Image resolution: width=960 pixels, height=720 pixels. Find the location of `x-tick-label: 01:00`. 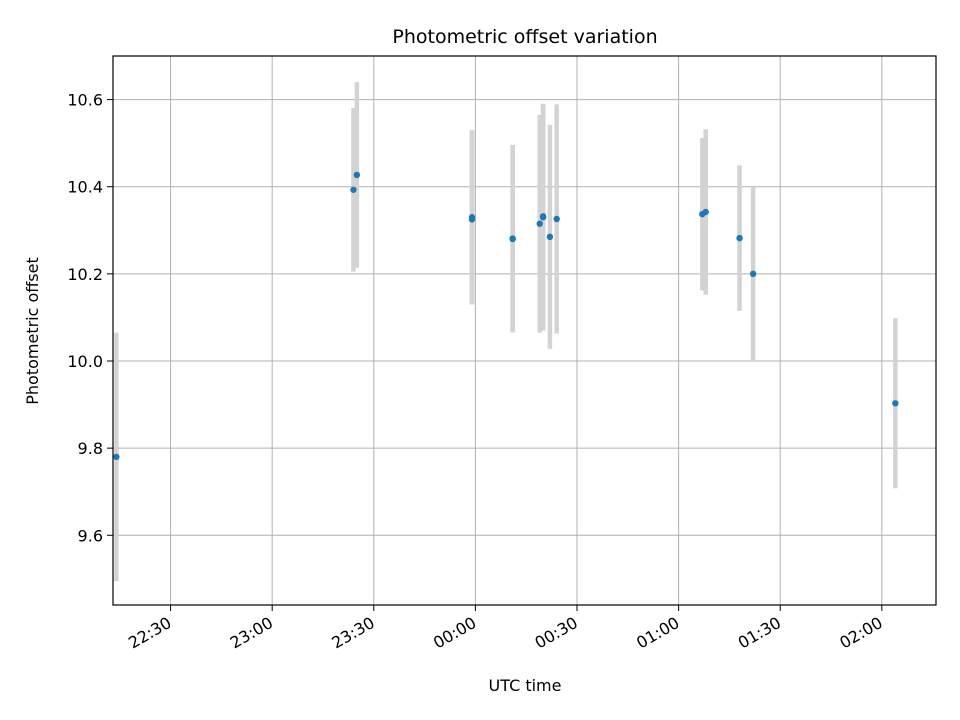

x-tick-label: 01:00 is located at coordinates (657, 633).